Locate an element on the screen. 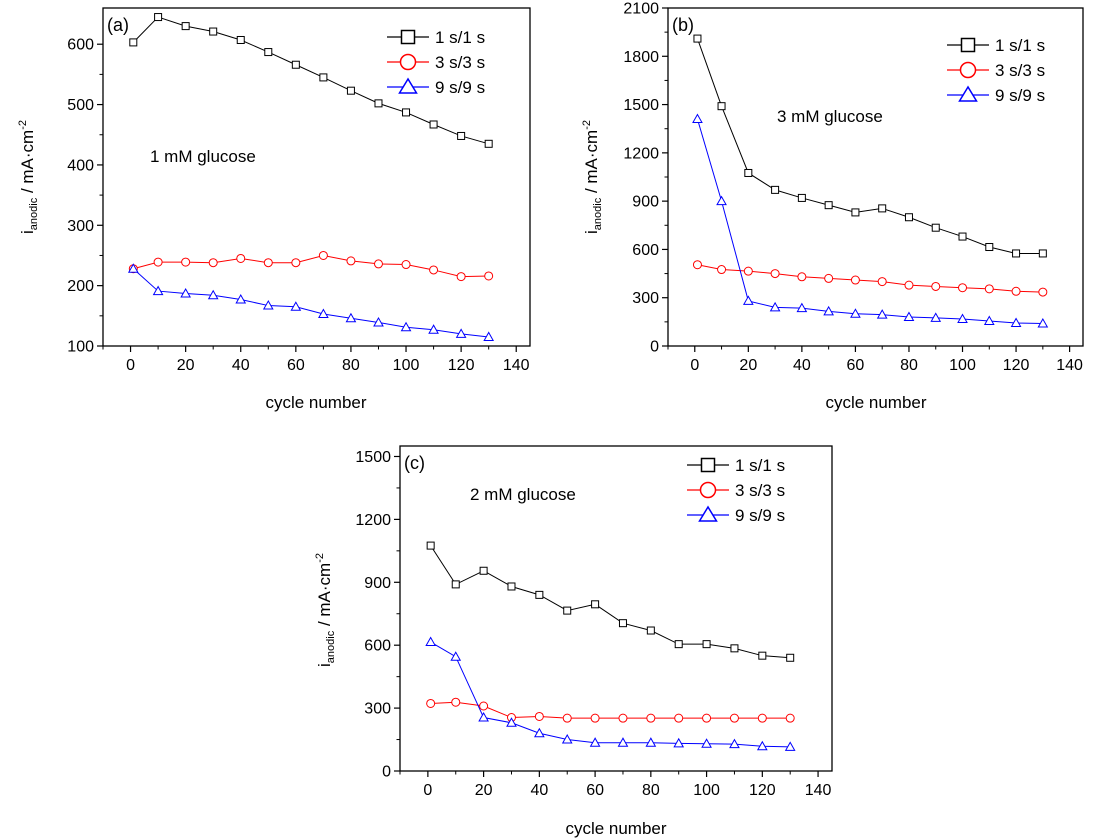 The image size is (1093, 839). y-label-units: / mA·cm is located at coordinates (591, 164).